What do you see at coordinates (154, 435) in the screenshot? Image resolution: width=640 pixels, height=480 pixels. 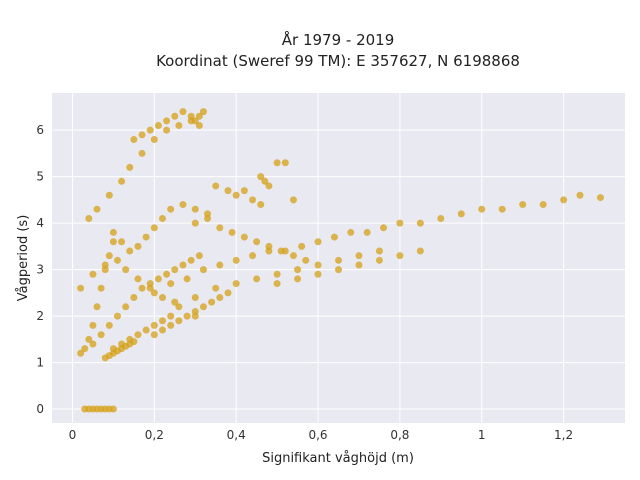 I see `x-tick-label: 0,2` at bounding box center [154, 435].